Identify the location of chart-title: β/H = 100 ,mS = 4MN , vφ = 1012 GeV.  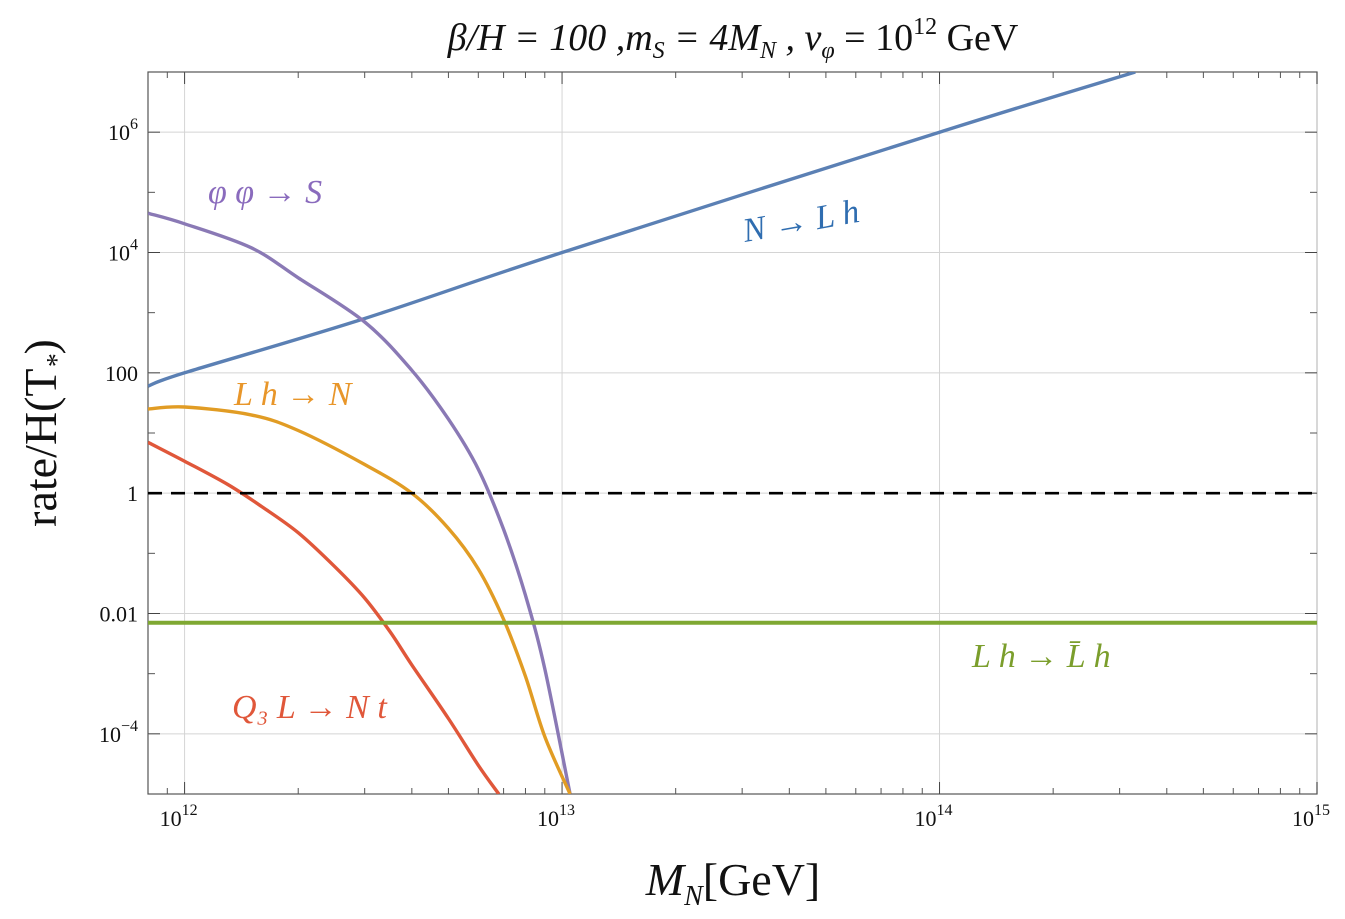
(733, 39).